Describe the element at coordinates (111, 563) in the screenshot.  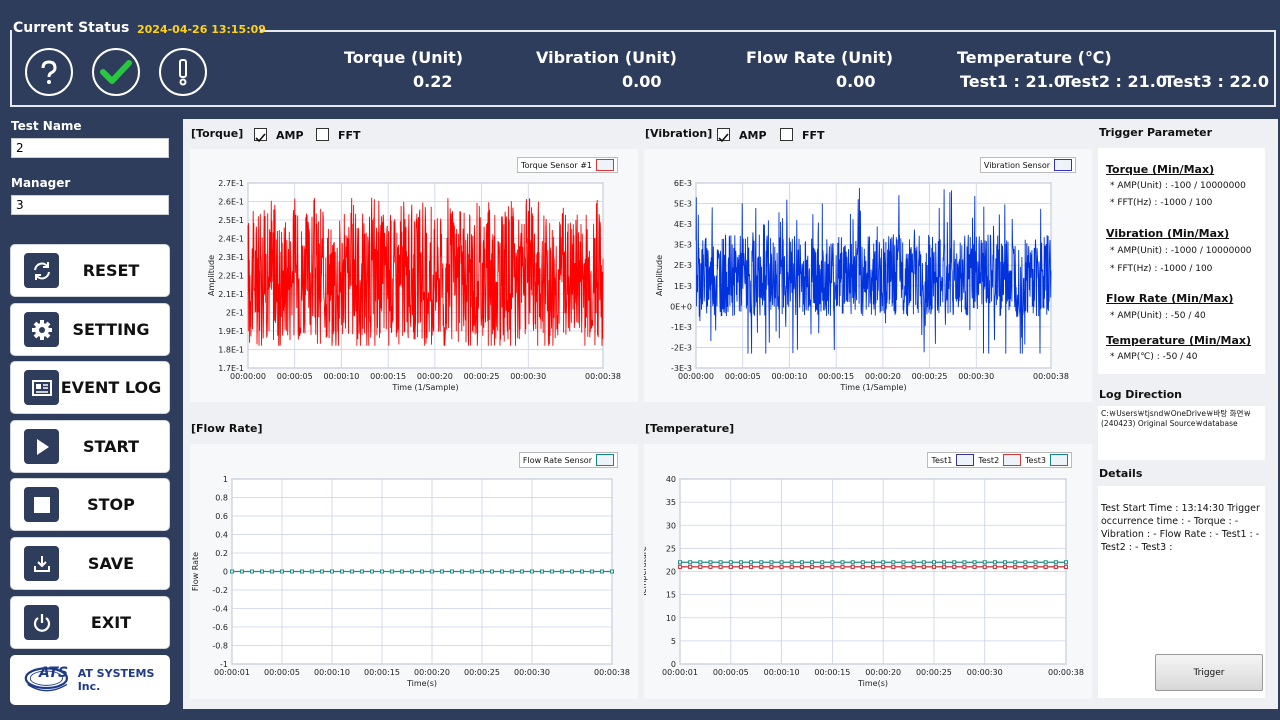
I see `save-label: SAVE` at that location.